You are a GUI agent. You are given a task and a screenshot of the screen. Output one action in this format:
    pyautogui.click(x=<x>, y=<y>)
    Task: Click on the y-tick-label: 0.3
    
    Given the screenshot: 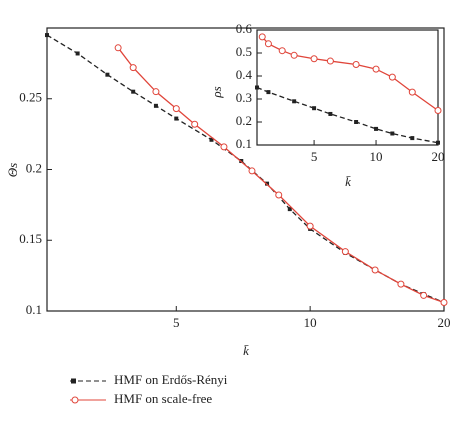 What is the action you would take?
    pyautogui.click(x=244, y=97)
    